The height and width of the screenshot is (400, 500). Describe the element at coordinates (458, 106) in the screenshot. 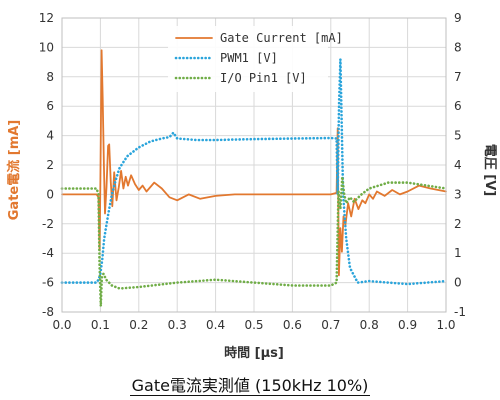

I see `y-right-tick-label: 6` at that location.